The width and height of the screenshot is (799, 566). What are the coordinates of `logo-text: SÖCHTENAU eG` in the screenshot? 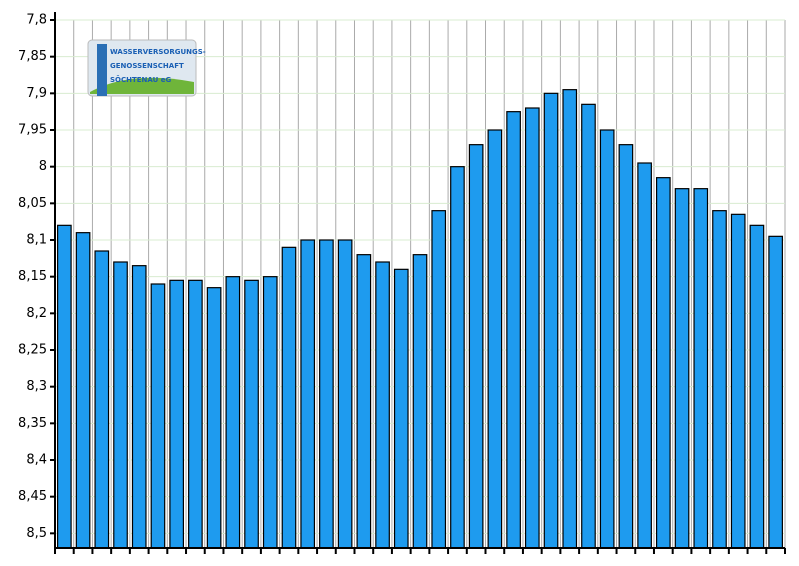 It's located at (140, 79).